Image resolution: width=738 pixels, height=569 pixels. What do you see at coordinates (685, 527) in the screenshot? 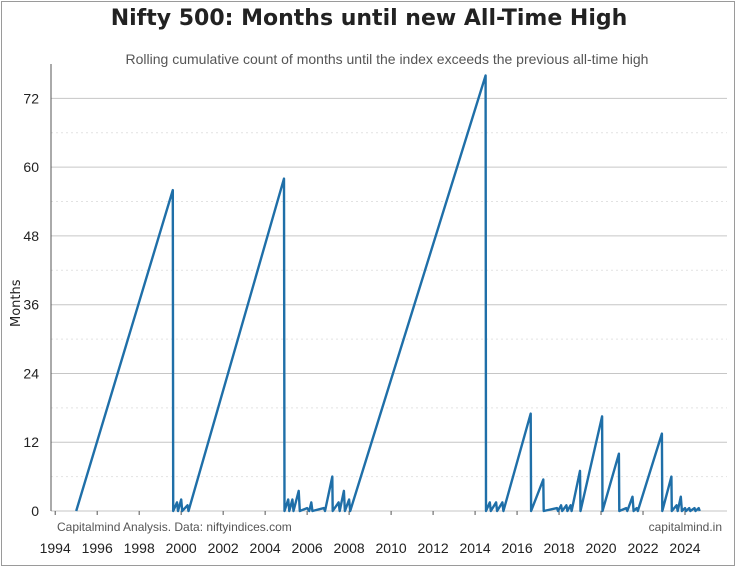
I see `brand-annotation: capitalmind.in` at bounding box center [685, 527].